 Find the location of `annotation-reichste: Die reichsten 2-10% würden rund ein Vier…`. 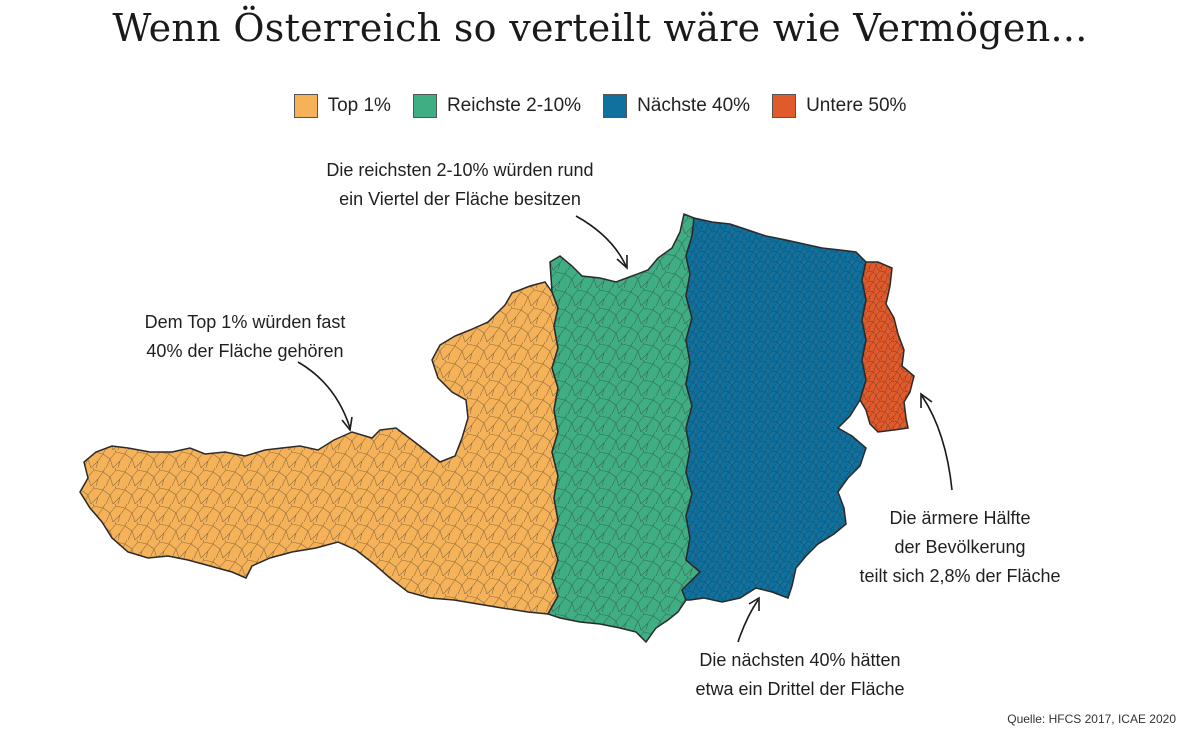

annotation-reichste: Die reichsten 2-10% würden rund ein Vier… is located at coordinates (460, 185).